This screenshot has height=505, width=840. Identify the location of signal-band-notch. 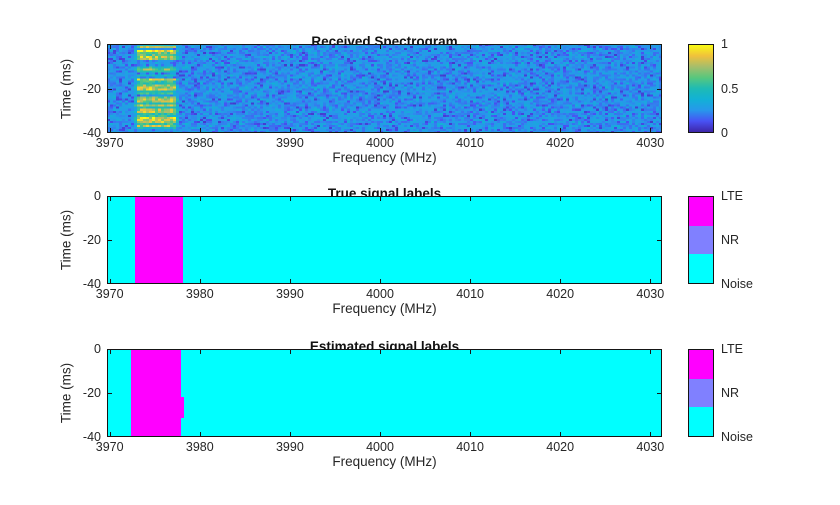
(182, 408).